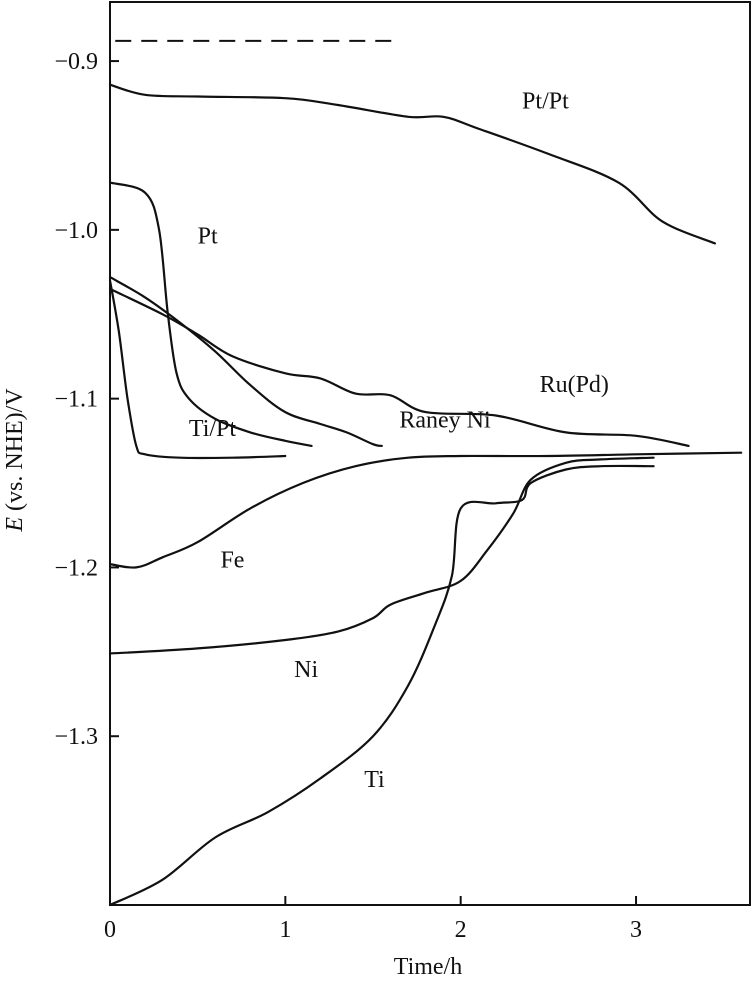 This screenshot has height=987, width=752. I want to click on series-line-raney-ni, so click(245, 361).